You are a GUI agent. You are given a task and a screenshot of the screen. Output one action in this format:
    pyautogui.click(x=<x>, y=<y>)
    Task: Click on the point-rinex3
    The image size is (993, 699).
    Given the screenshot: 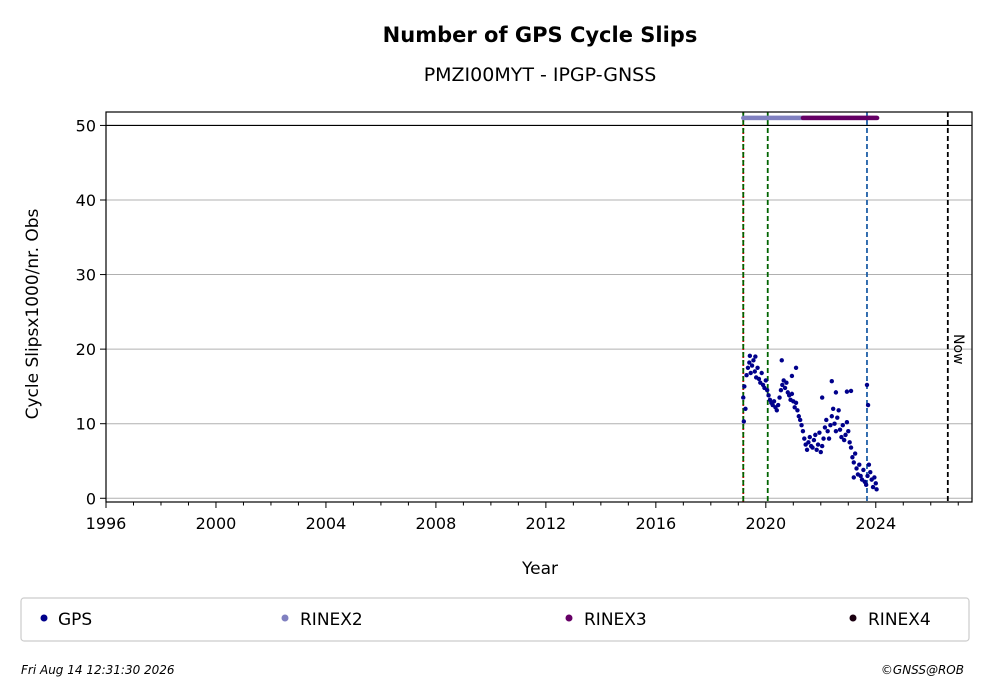 What is the action you would take?
    pyautogui.click(x=877, y=118)
    